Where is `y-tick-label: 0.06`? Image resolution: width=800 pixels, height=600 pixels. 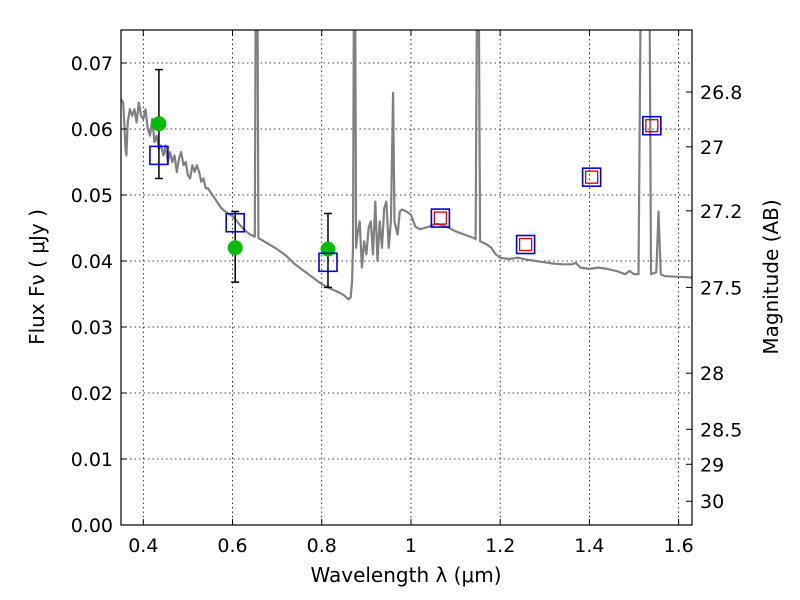 y-tick-label: 0.06 is located at coordinates (92, 130).